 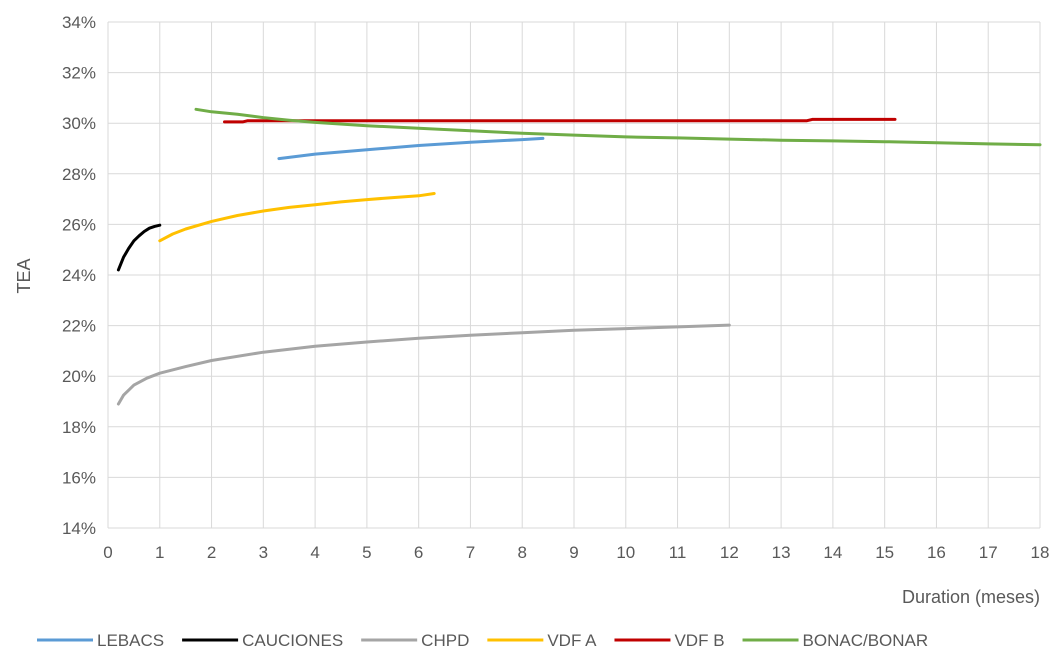 What do you see at coordinates (79, 528) in the screenshot?
I see `y-tick-label: 14%` at bounding box center [79, 528].